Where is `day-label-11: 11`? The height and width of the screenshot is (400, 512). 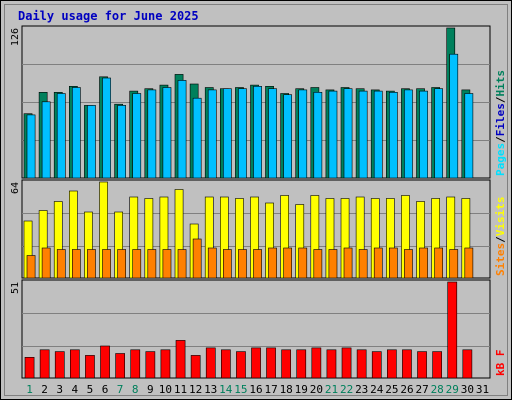 day-label-11: 11 is located at coordinates (180, 389).